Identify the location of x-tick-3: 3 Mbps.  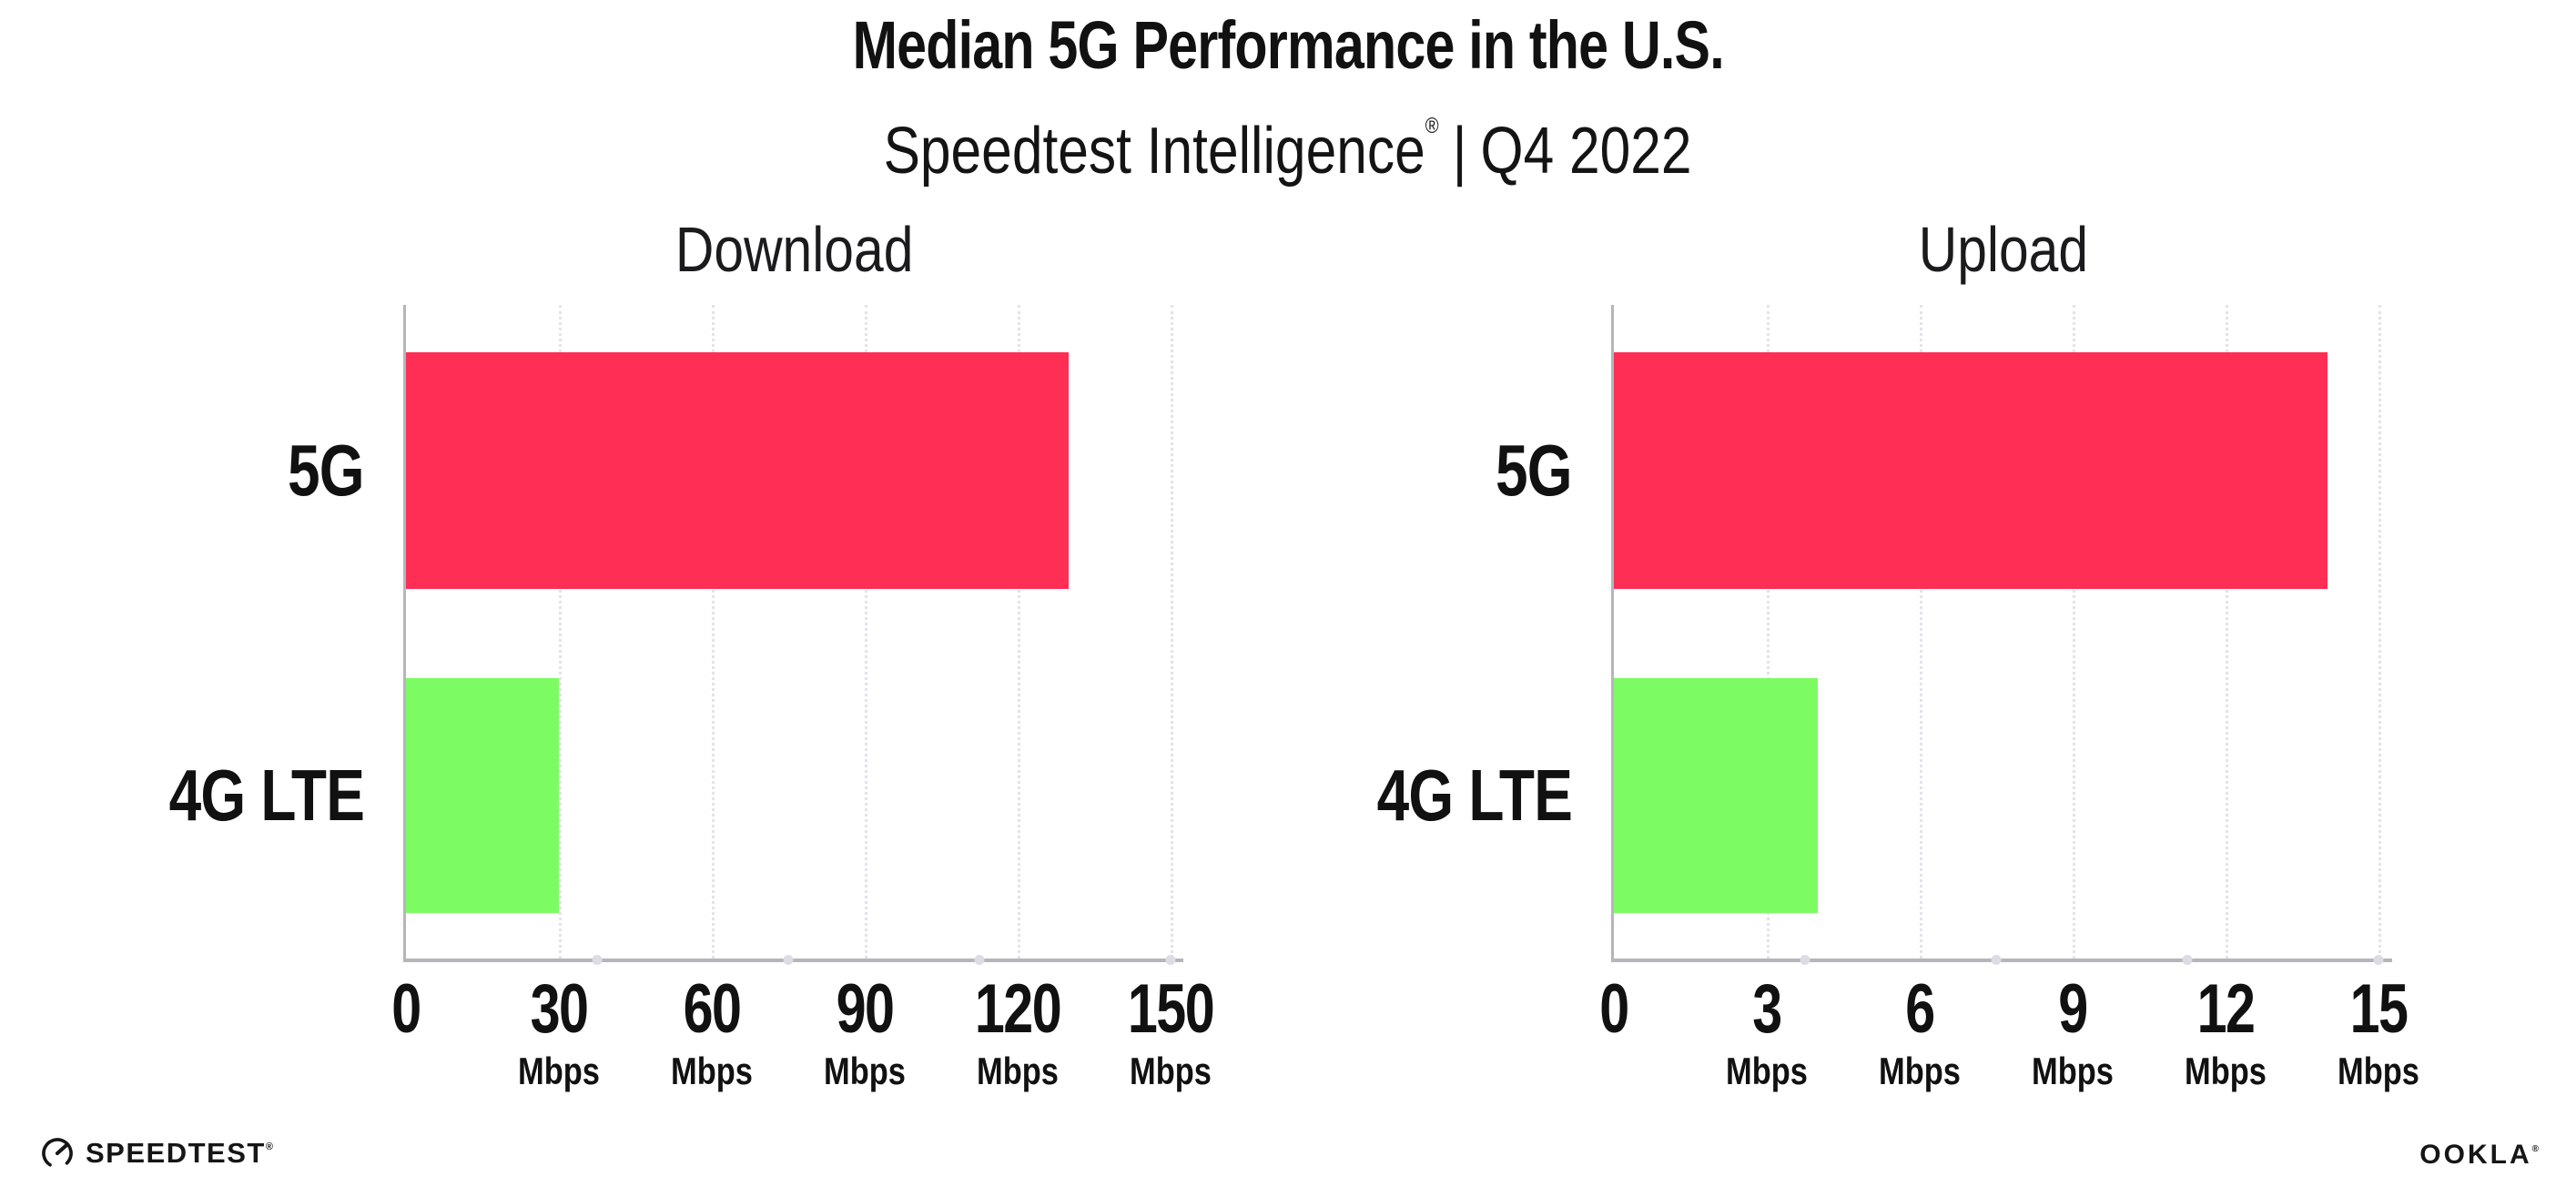
(1767, 1033).